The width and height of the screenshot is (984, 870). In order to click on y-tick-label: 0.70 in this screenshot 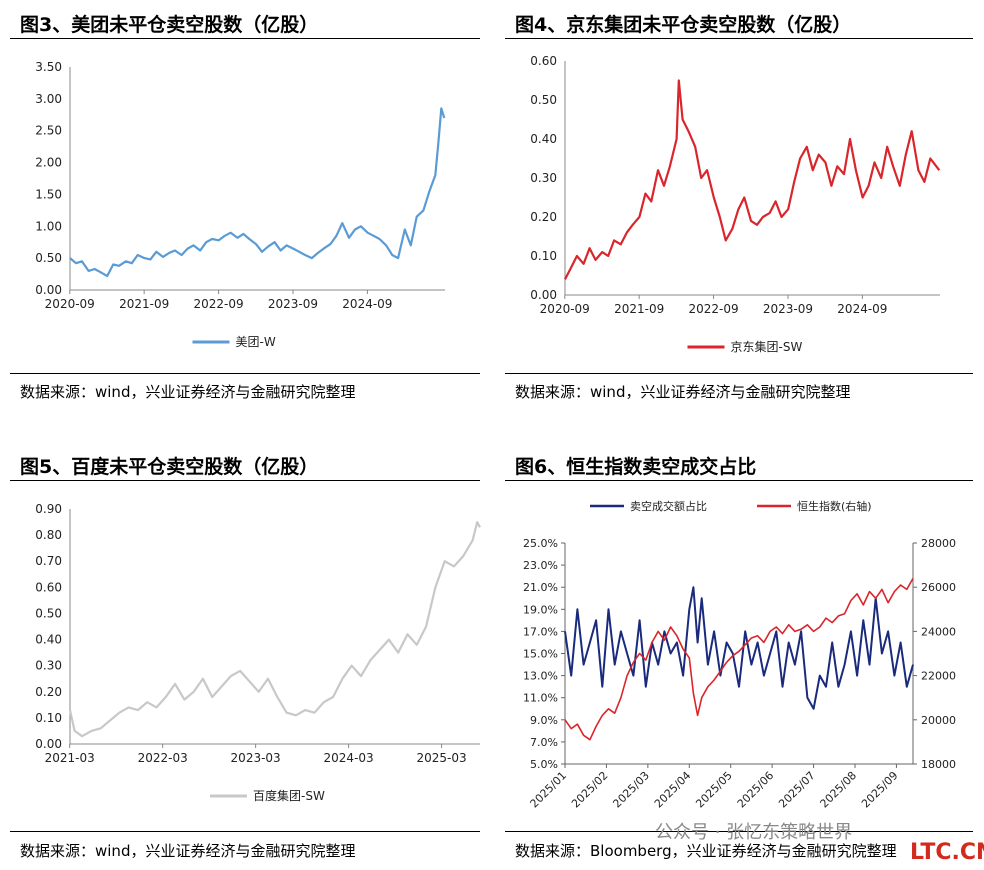, I will do `click(48, 561)`.